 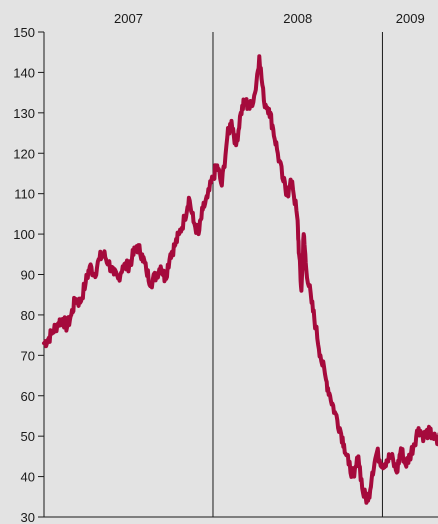 What do you see at coordinates (28, 477) in the screenshot?
I see `y-tick-label: 40` at bounding box center [28, 477].